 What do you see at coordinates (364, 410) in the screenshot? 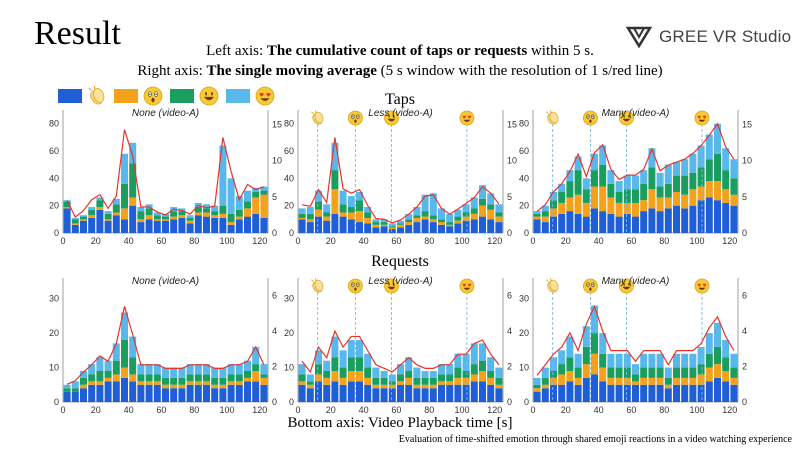
I see `x-tick-label: 40` at bounding box center [364, 410].